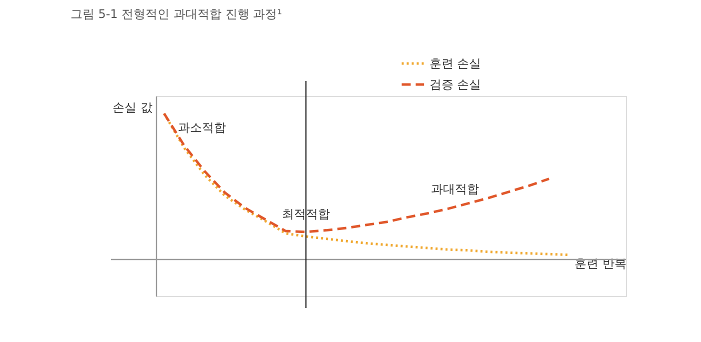 This screenshot has height=342, width=701. Describe the element at coordinates (132, 107) in the screenshot. I see `y-axis-title: 손실 값` at that location.